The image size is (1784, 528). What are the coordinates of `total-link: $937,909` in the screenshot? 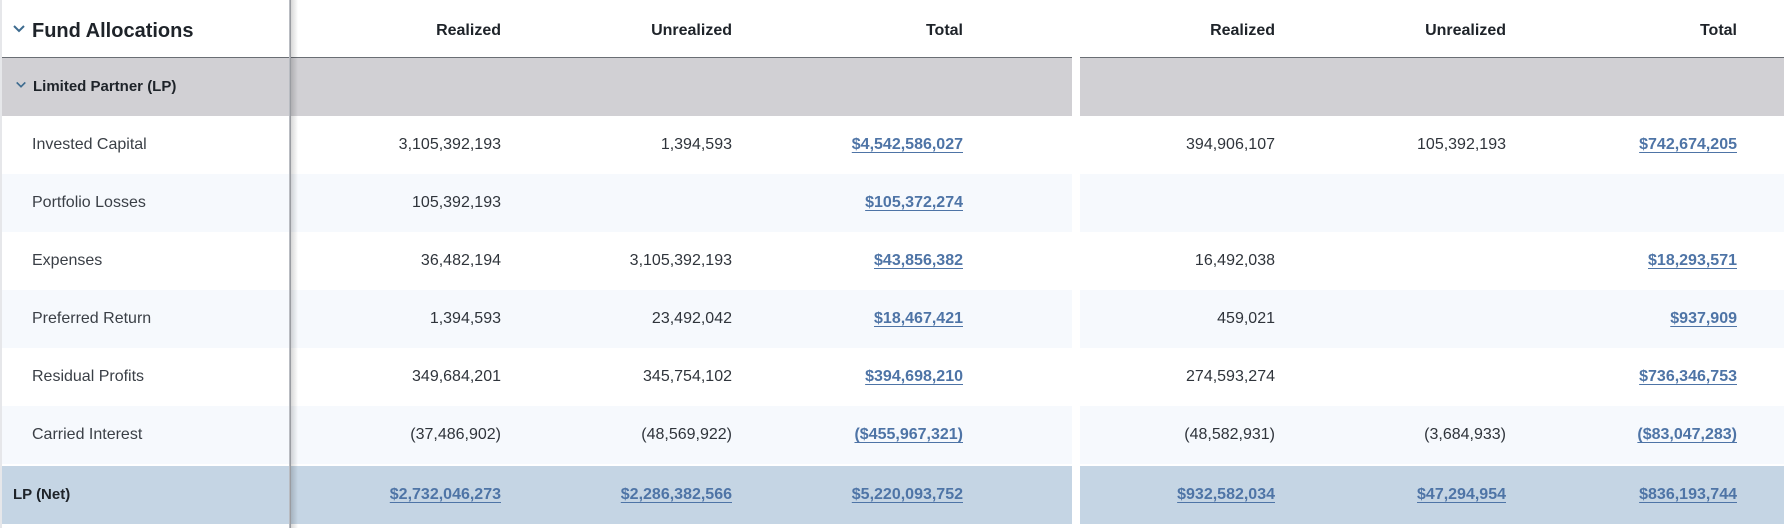 It's located at (1703, 318).